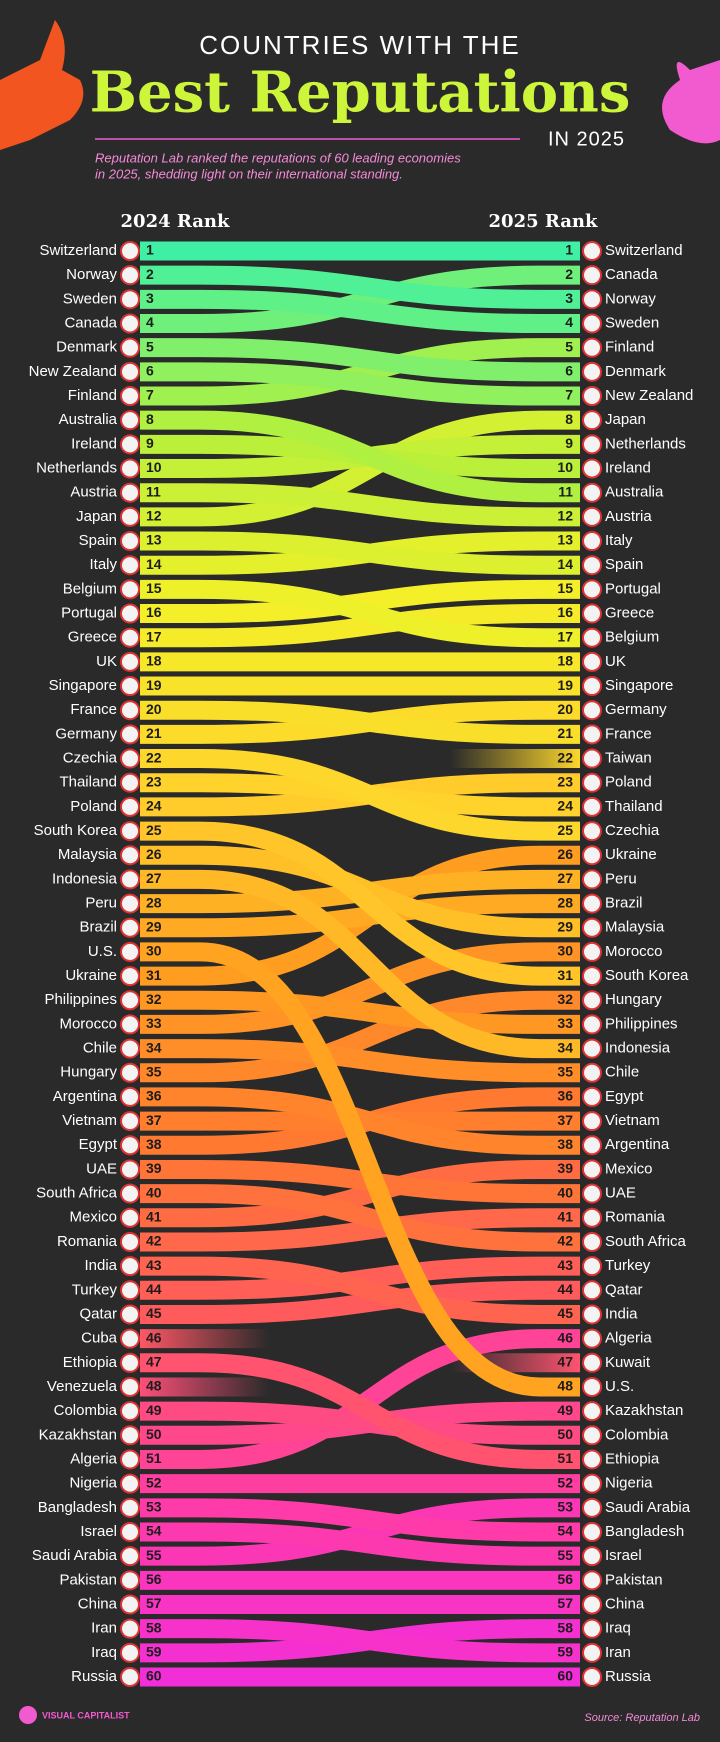  Describe the element at coordinates (632, 637) in the screenshot. I see `country-label: Belgium` at that location.